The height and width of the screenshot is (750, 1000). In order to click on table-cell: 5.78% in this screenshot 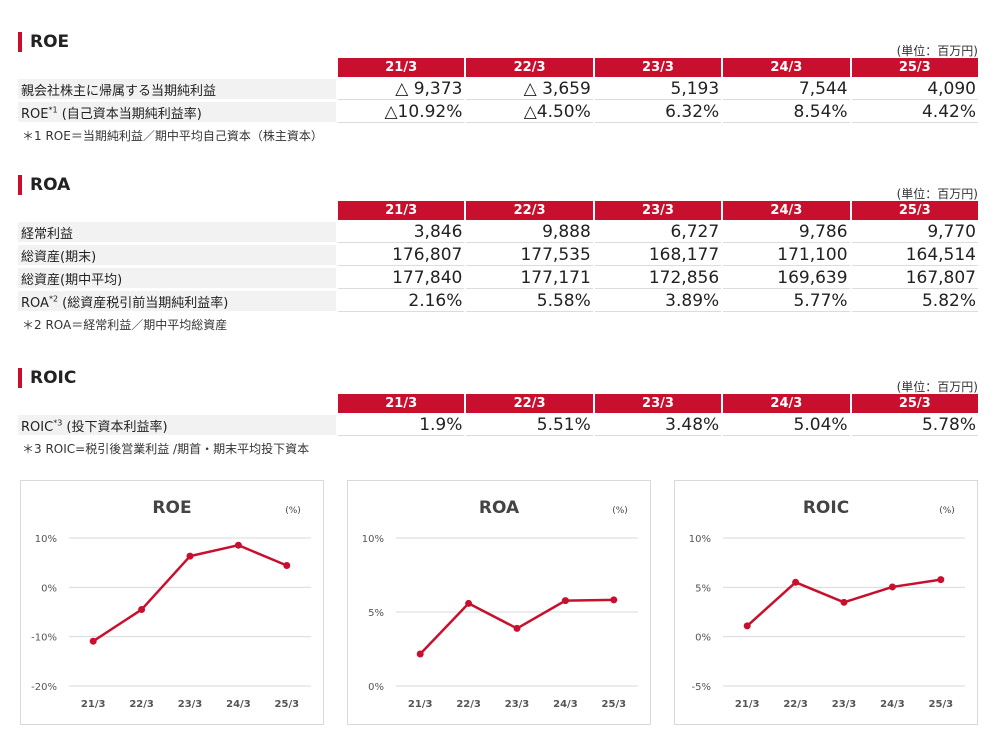, I will do `click(914, 425)`.